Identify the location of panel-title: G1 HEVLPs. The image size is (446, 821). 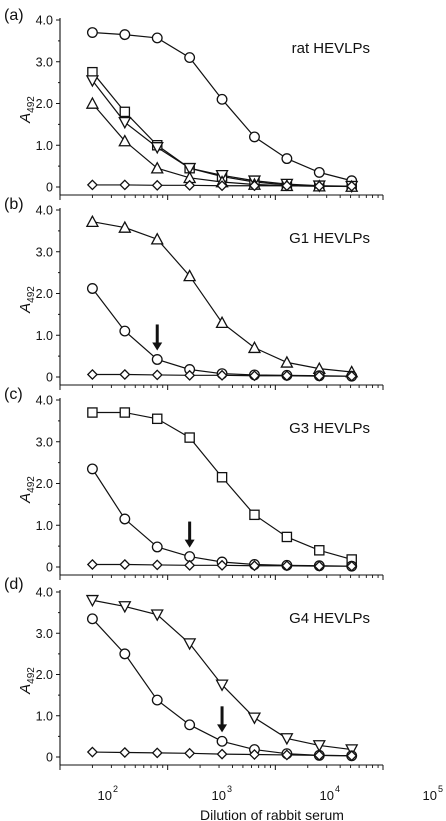
(329, 238).